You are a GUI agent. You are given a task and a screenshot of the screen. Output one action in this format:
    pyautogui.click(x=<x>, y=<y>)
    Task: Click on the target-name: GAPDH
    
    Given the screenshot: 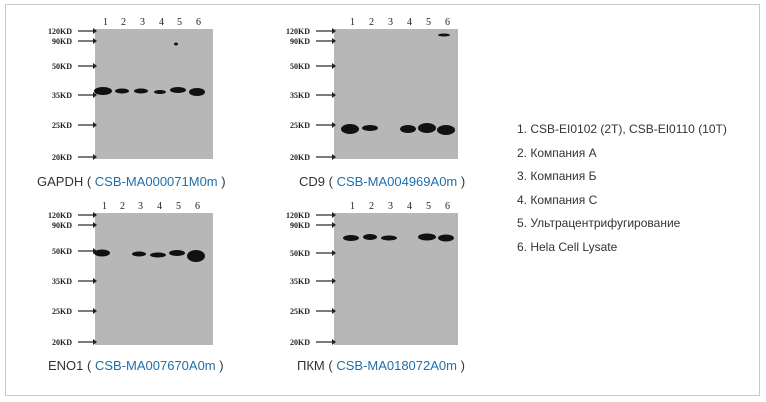 What is the action you would take?
    pyautogui.click(x=60, y=181)
    